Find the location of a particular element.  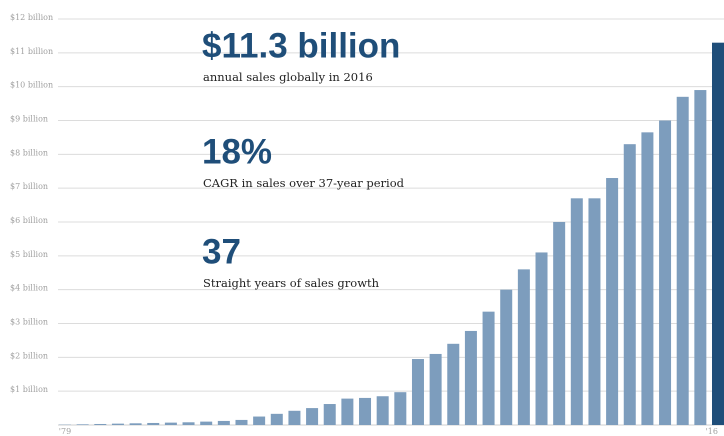

annotation-headline: $11.3 billion is located at coordinates (301, 45).